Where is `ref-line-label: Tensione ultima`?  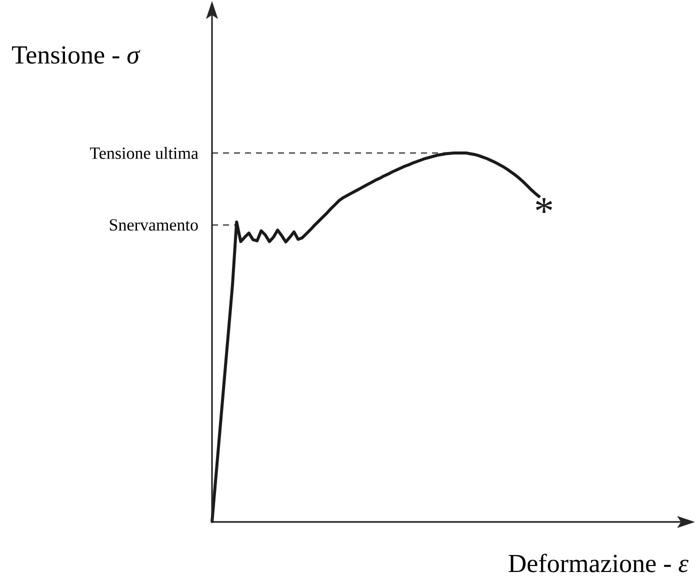 ref-line-label: Tensione ultima is located at coordinates (144, 153).